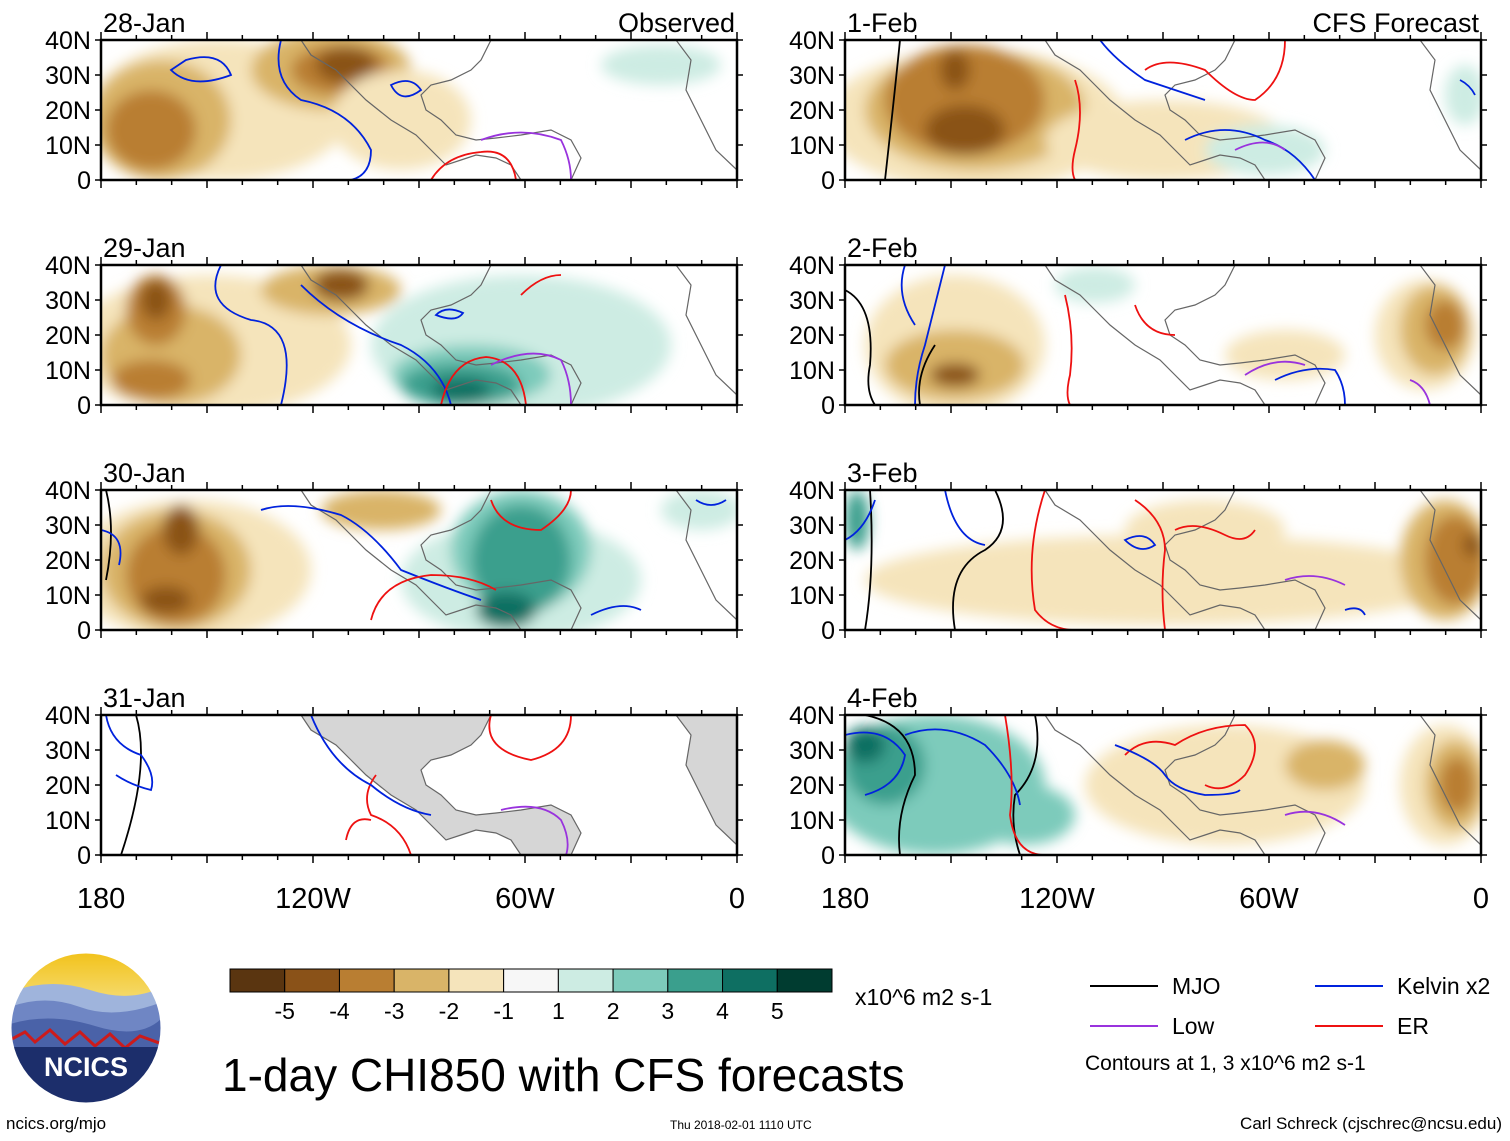  What do you see at coordinates (1443, 986) in the screenshot?
I see `legend-label: Kelvin x2` at bounding box center [1443, 986].